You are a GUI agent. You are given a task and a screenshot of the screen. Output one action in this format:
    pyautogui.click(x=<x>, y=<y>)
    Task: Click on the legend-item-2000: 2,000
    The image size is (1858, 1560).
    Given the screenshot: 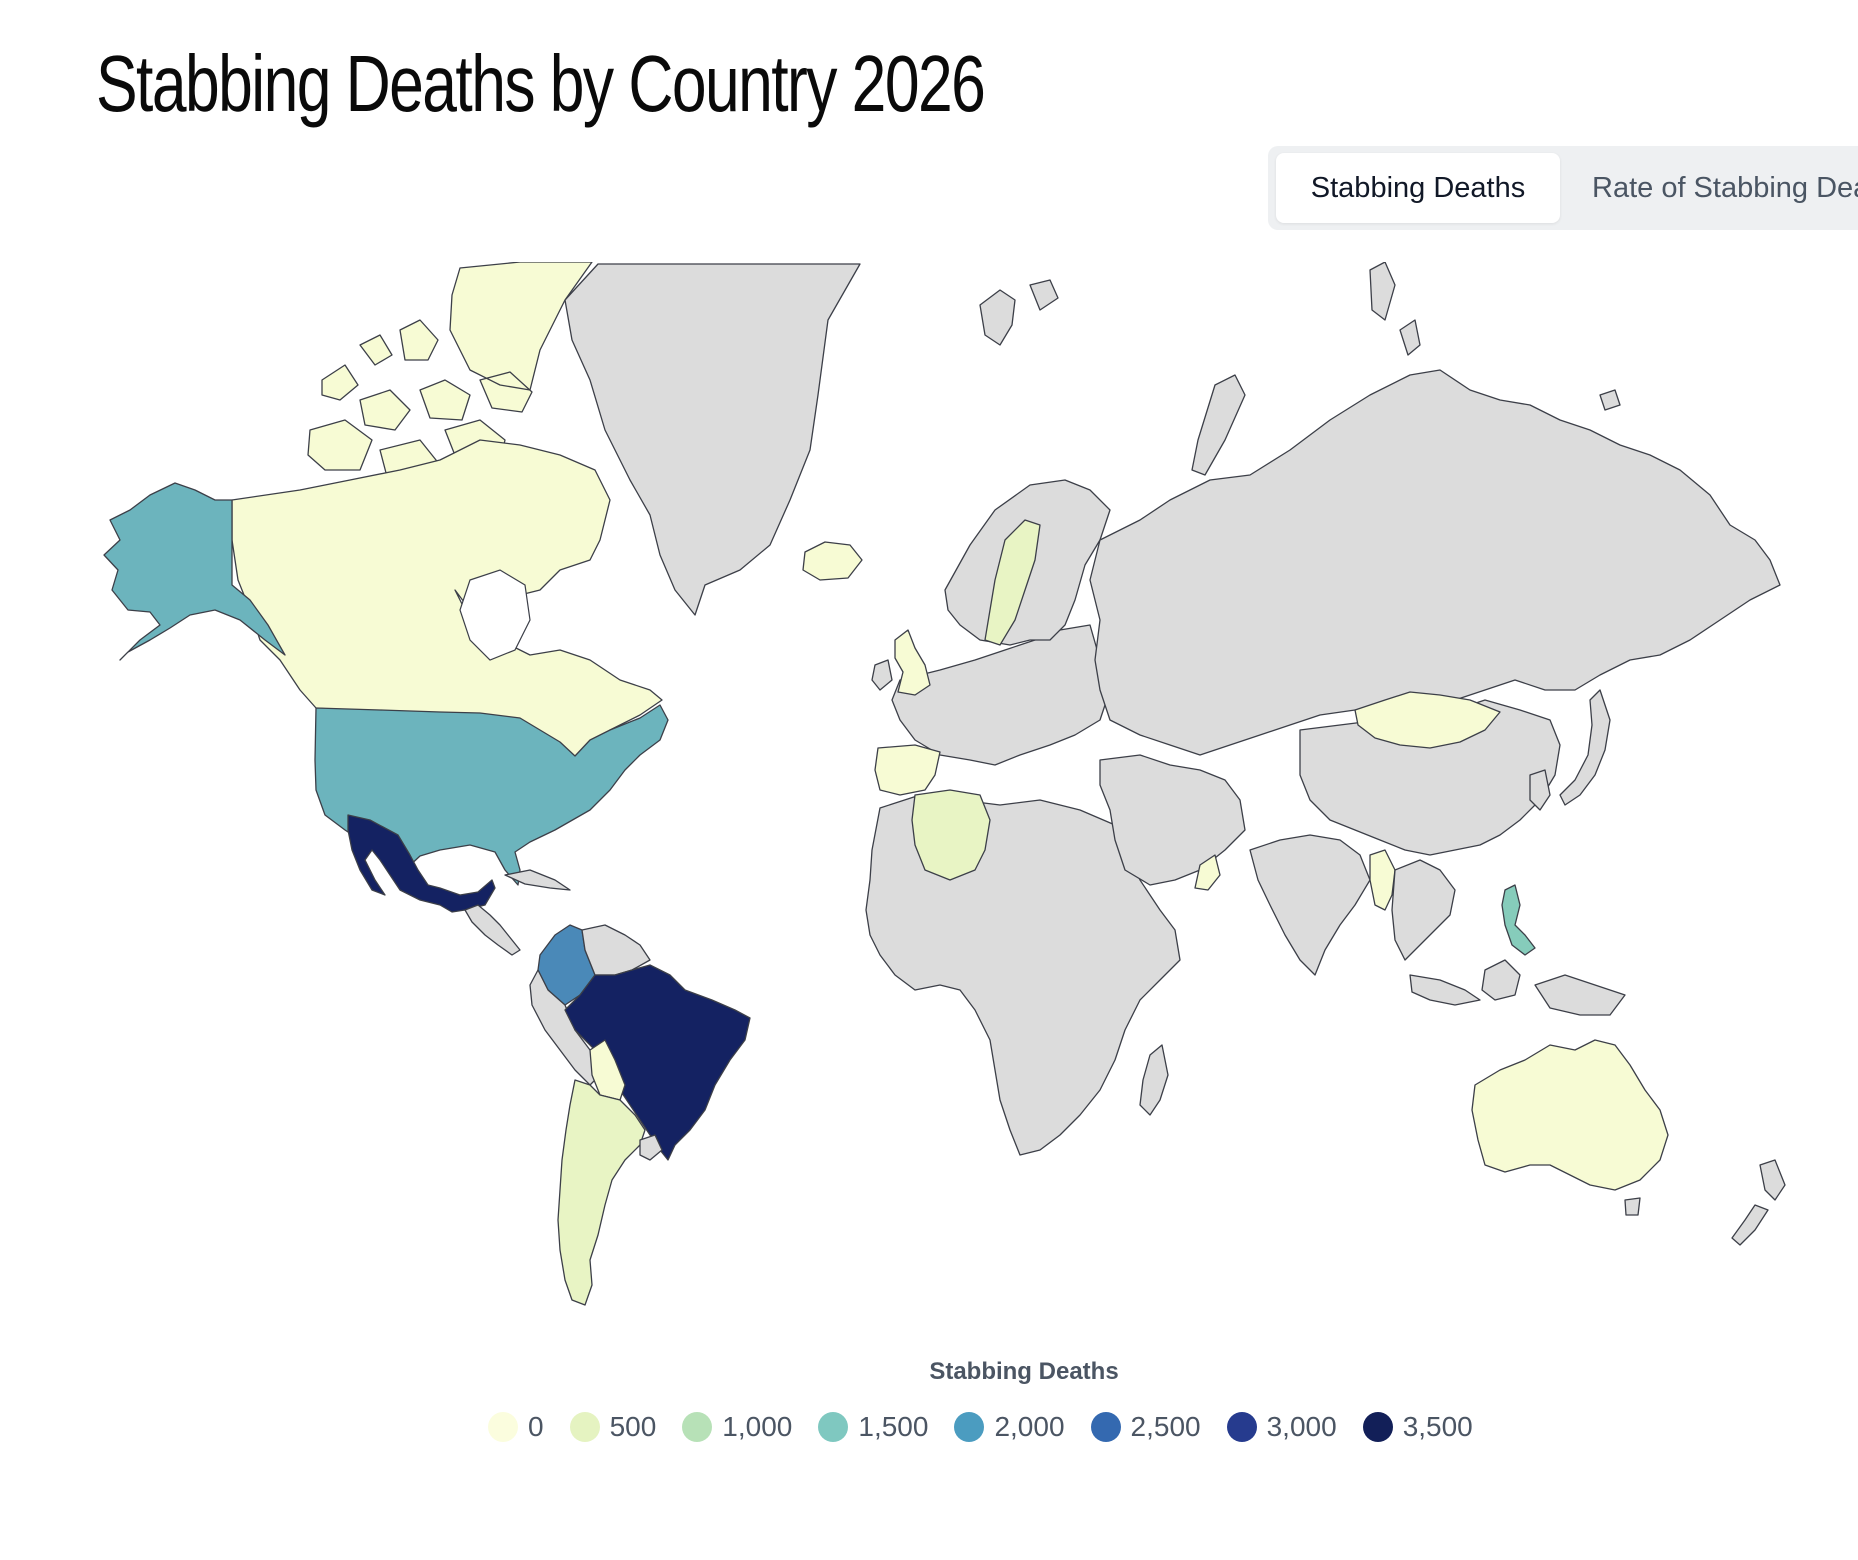 What is the action you would take?
    pyautogui.click(x=1009, y=1427)
    